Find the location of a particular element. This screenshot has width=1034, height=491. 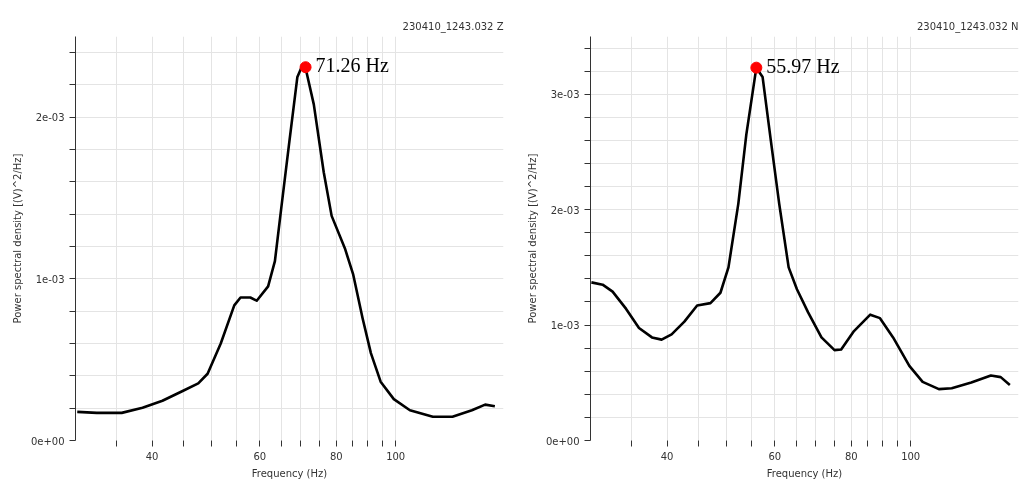

annotation: 71.26 Hz is located at coordinates (352, 65).